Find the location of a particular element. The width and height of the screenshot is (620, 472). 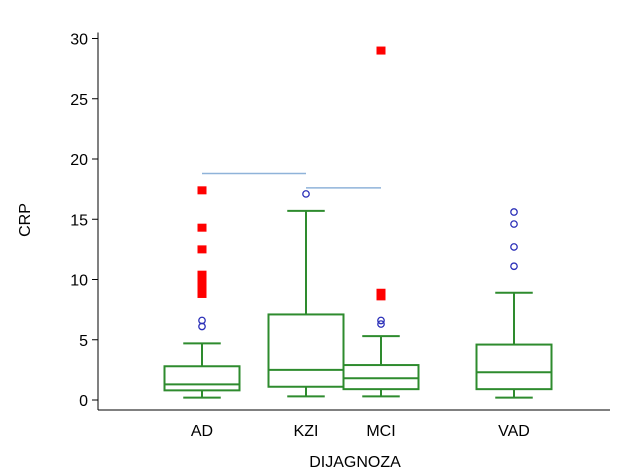

y-axis: 0 5 10 15 20 25 30 is located at coordinates (84, 221).